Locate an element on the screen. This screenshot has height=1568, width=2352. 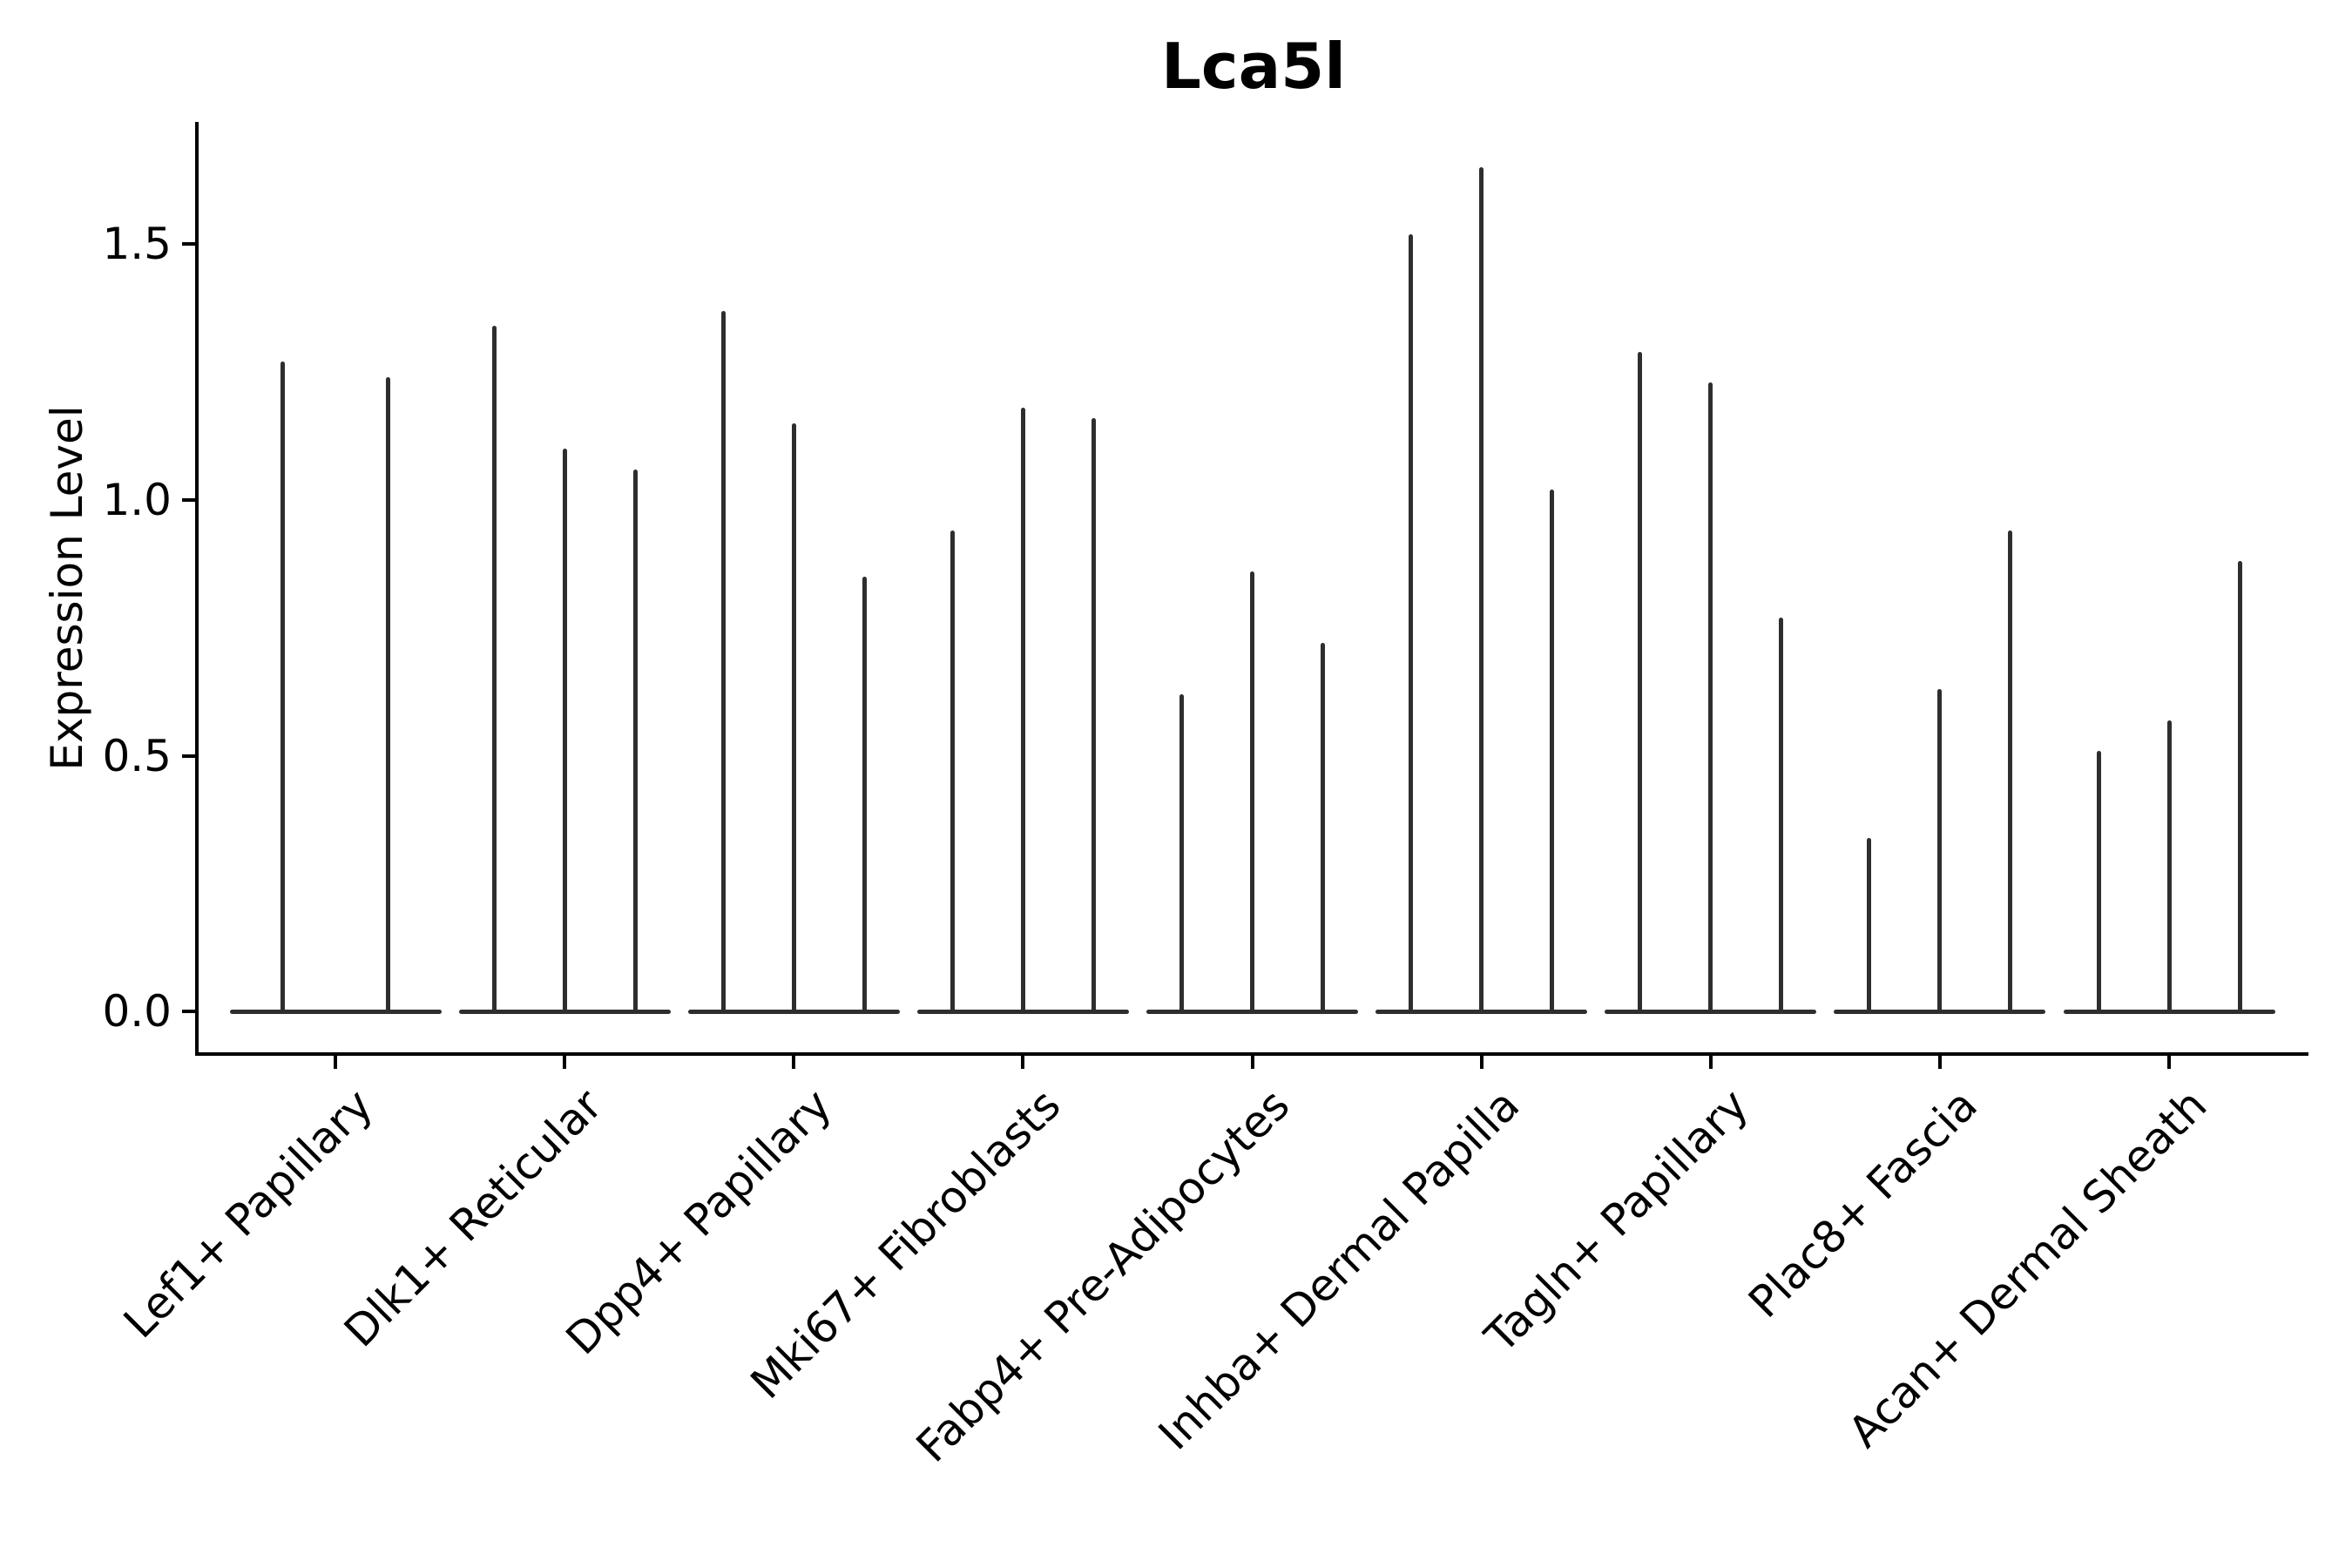
x-tick-label: Lef1+ Papillary is located at coordinates (248, 1213).